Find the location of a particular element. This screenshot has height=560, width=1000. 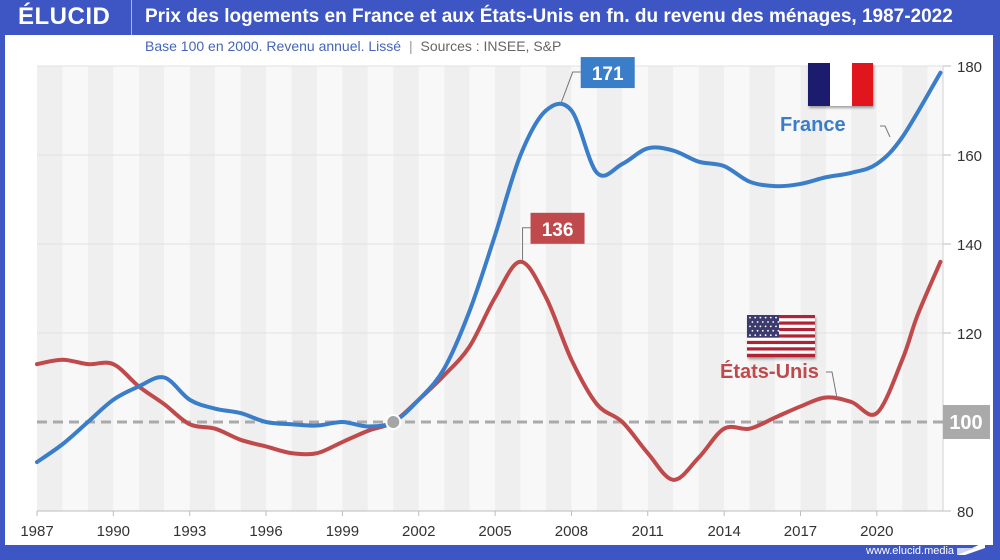

base-point-marker is located at coordinates (393, 422).